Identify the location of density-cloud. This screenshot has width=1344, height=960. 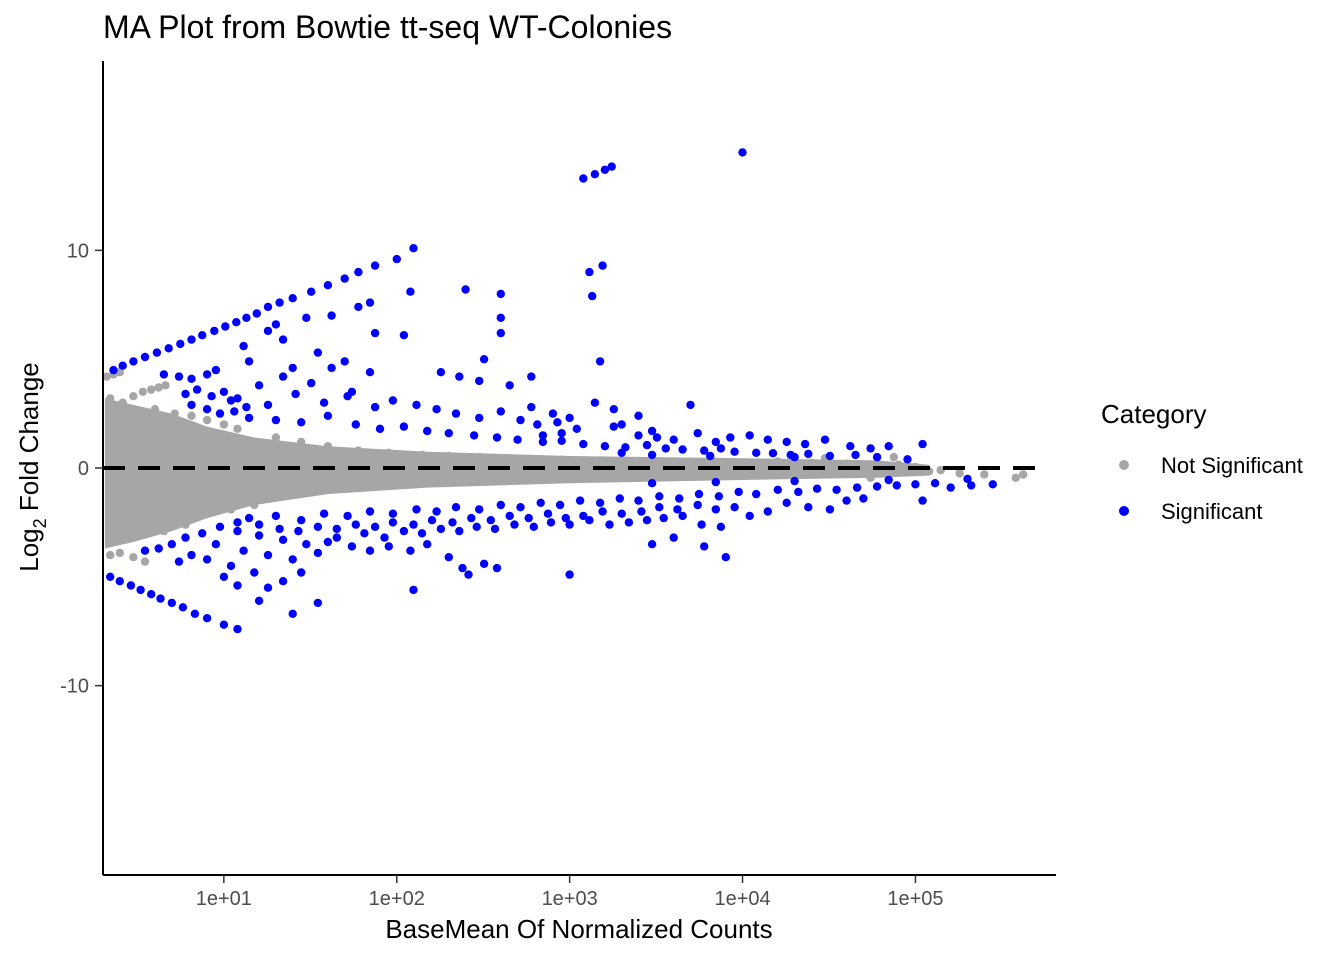
(517, 473).